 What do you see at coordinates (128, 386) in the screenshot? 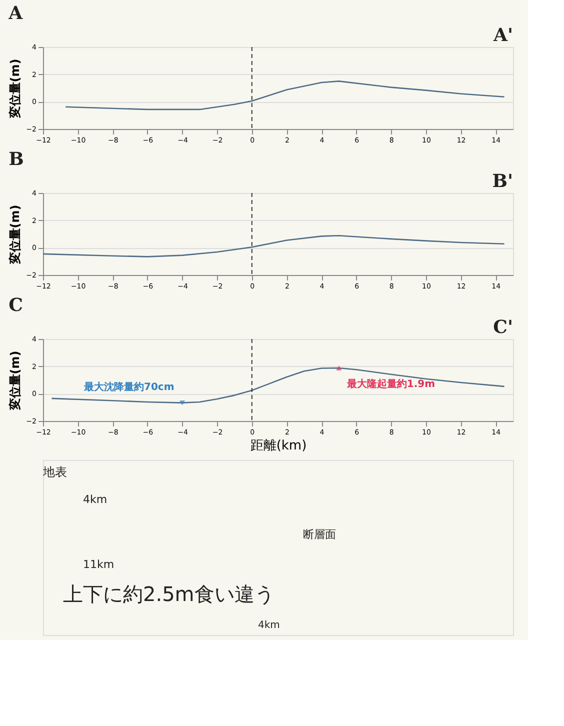
I see `annotation: 最大沈降量約70cm` at bounding box center [128, 386].